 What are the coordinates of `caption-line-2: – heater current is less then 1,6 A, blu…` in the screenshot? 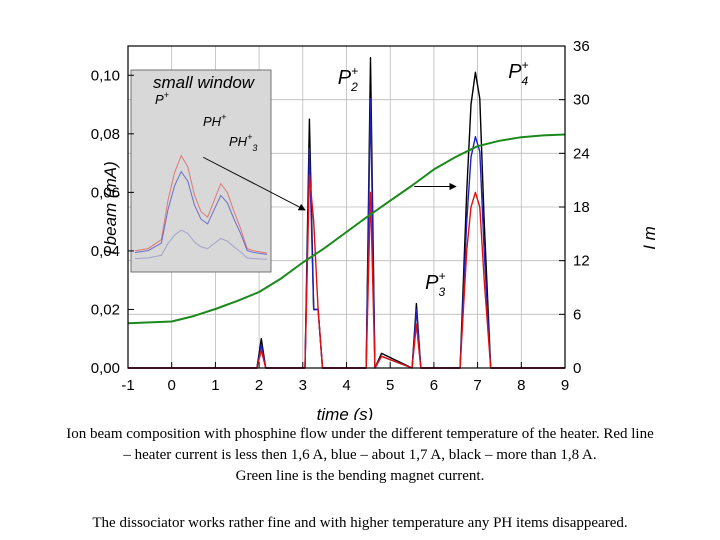 It's located at (360, 455).